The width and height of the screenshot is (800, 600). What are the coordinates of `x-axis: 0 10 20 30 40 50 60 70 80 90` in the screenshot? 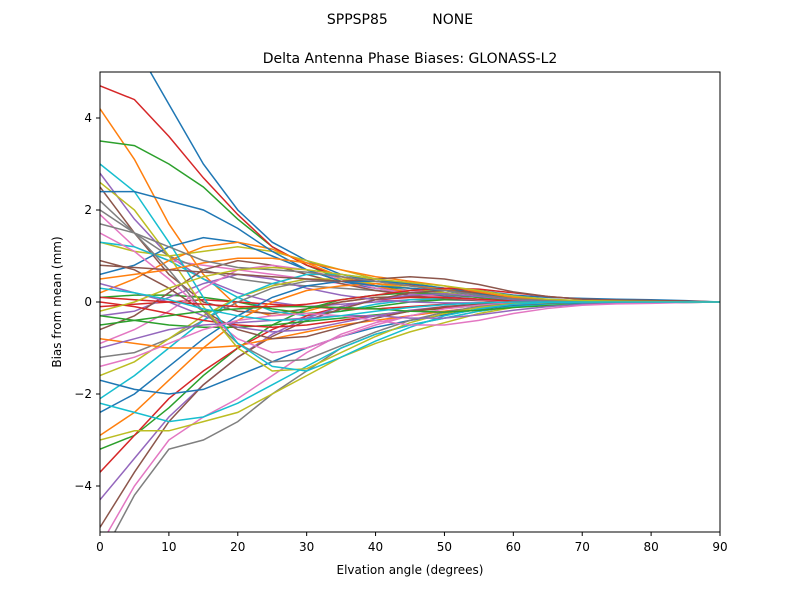 It's located at (412, 543).